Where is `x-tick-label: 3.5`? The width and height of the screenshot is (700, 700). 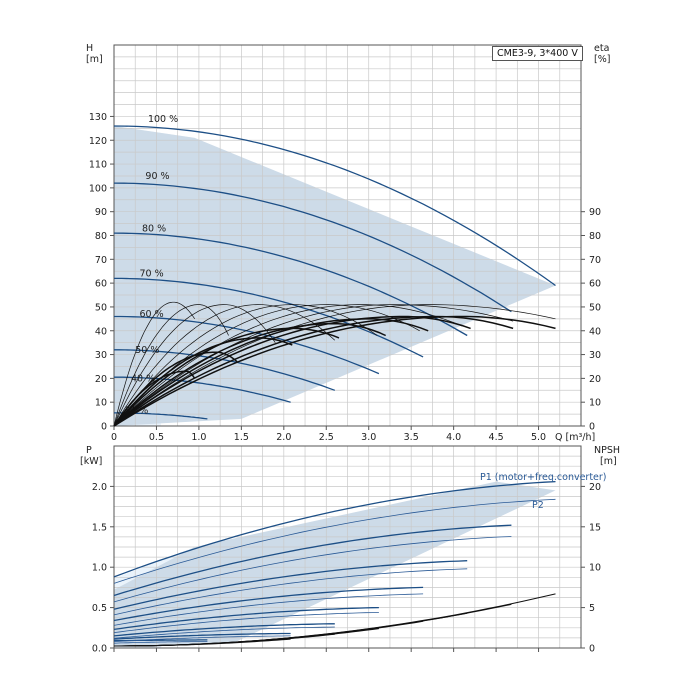
x-tick-label: 3.5 is located at coordinates (411, 437).